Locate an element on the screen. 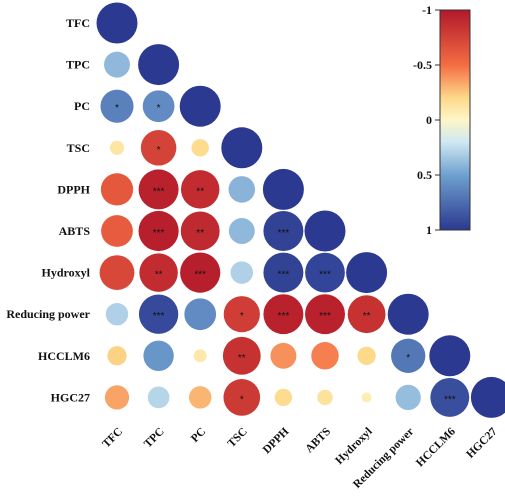  row-label: TSC is located at coordinates (78, 148).